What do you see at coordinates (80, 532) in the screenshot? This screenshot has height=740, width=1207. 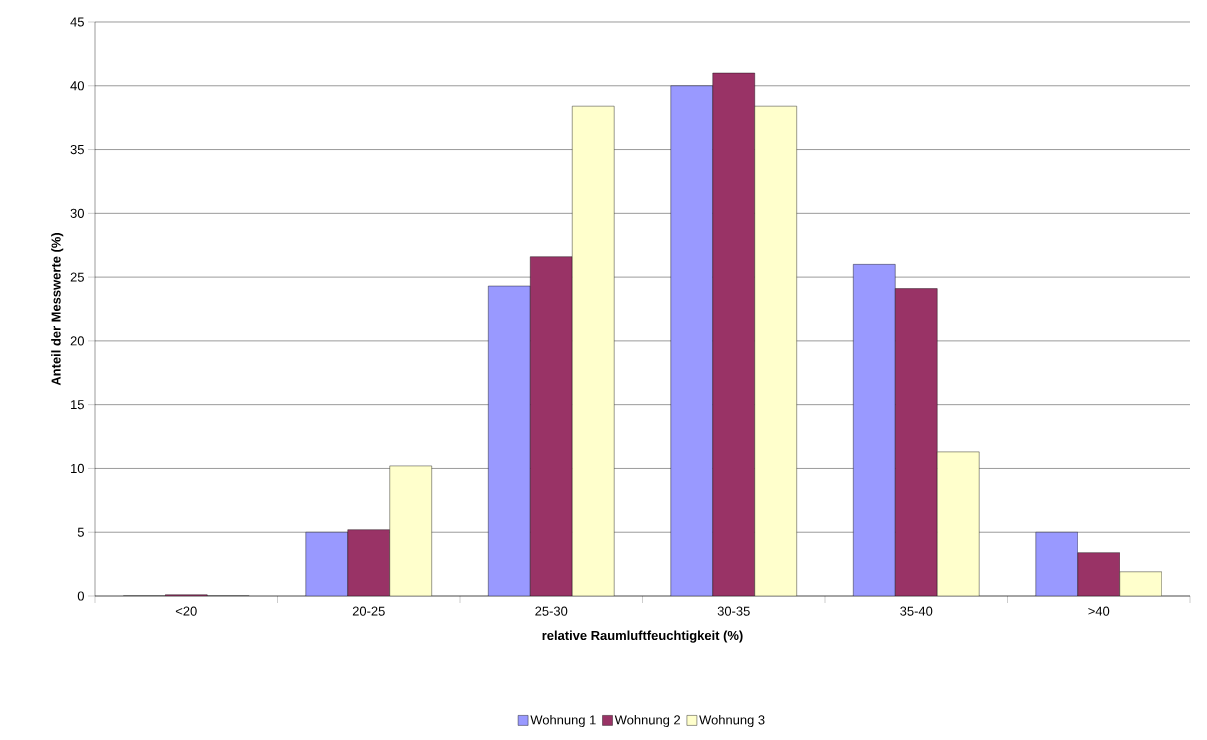 I see `y-tick-label: 5` at bounding box center [80, 532].